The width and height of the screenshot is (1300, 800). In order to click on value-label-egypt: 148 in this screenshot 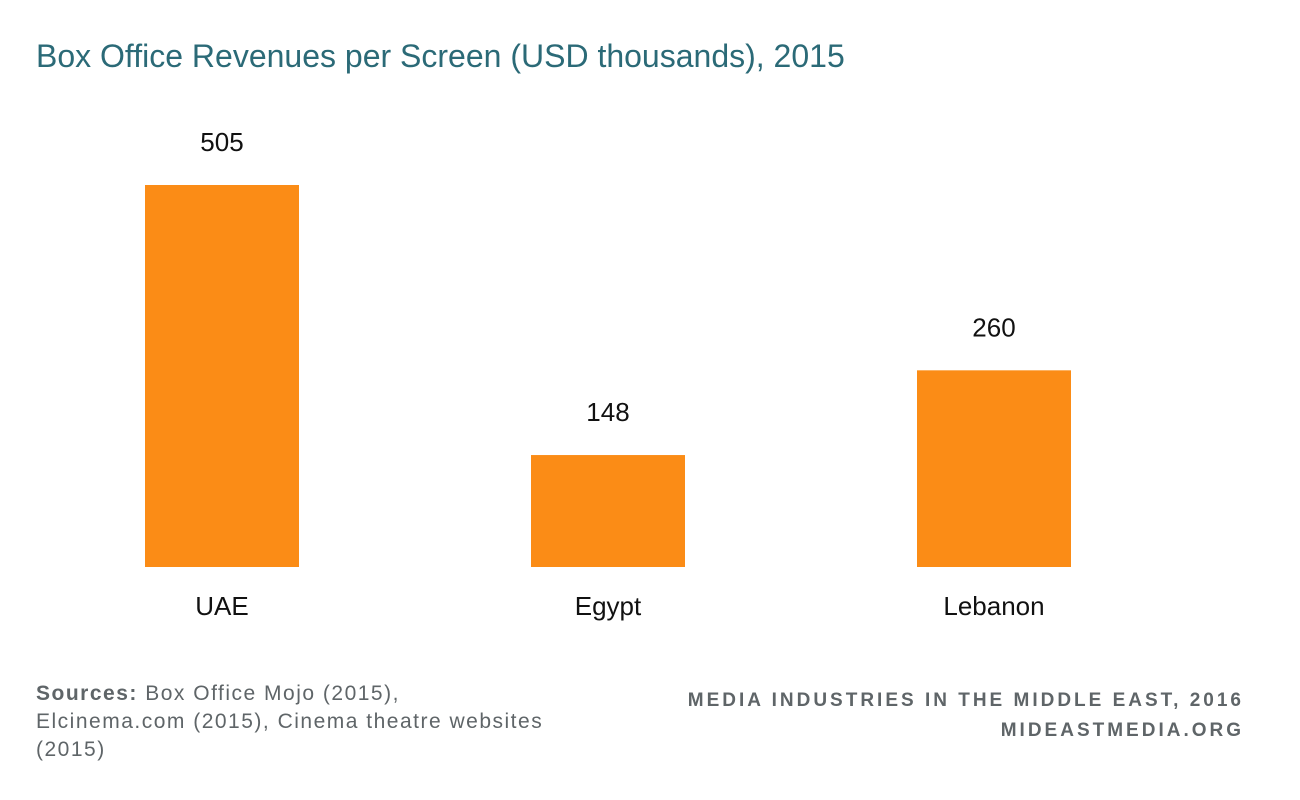, I will do `click(607, 412)`.